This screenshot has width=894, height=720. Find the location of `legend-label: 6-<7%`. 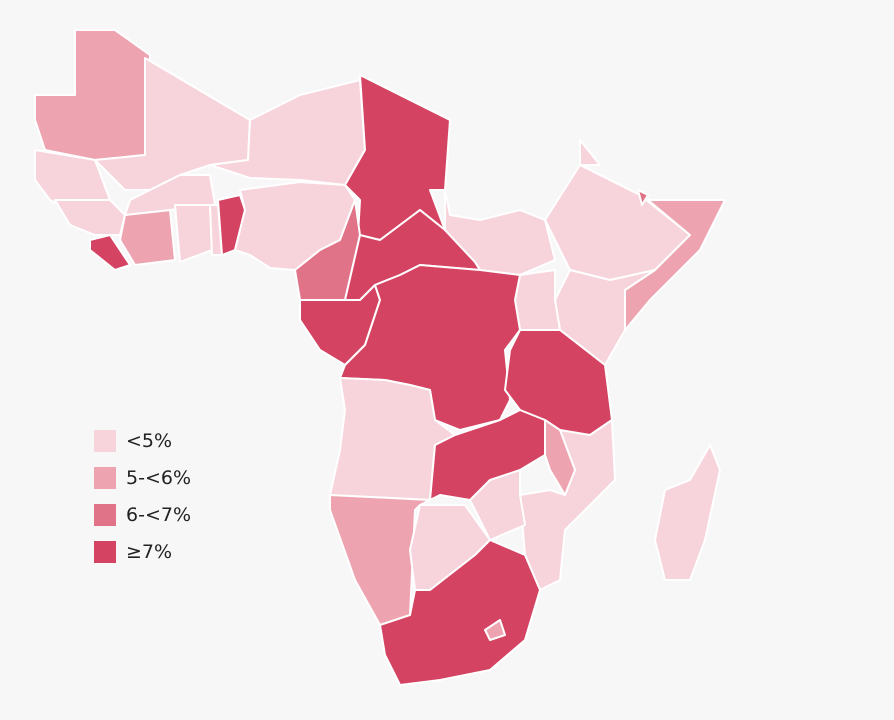

legend-label: 6-<7% is located at coordinates (159, 514).